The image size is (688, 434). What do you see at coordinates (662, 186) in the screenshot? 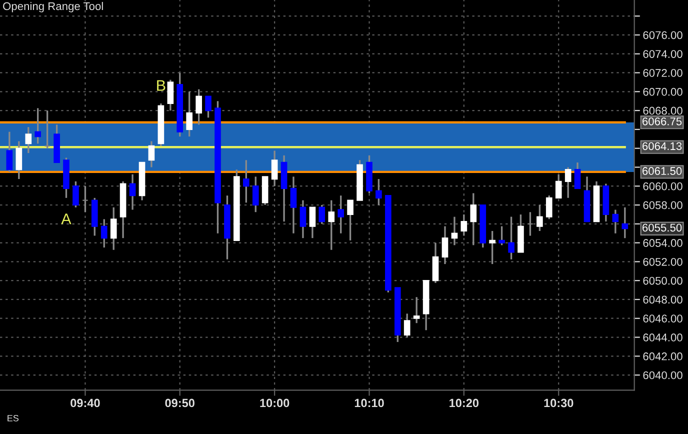
I see `y-tick-label: 6060.00` at bounding box center [662, 186].